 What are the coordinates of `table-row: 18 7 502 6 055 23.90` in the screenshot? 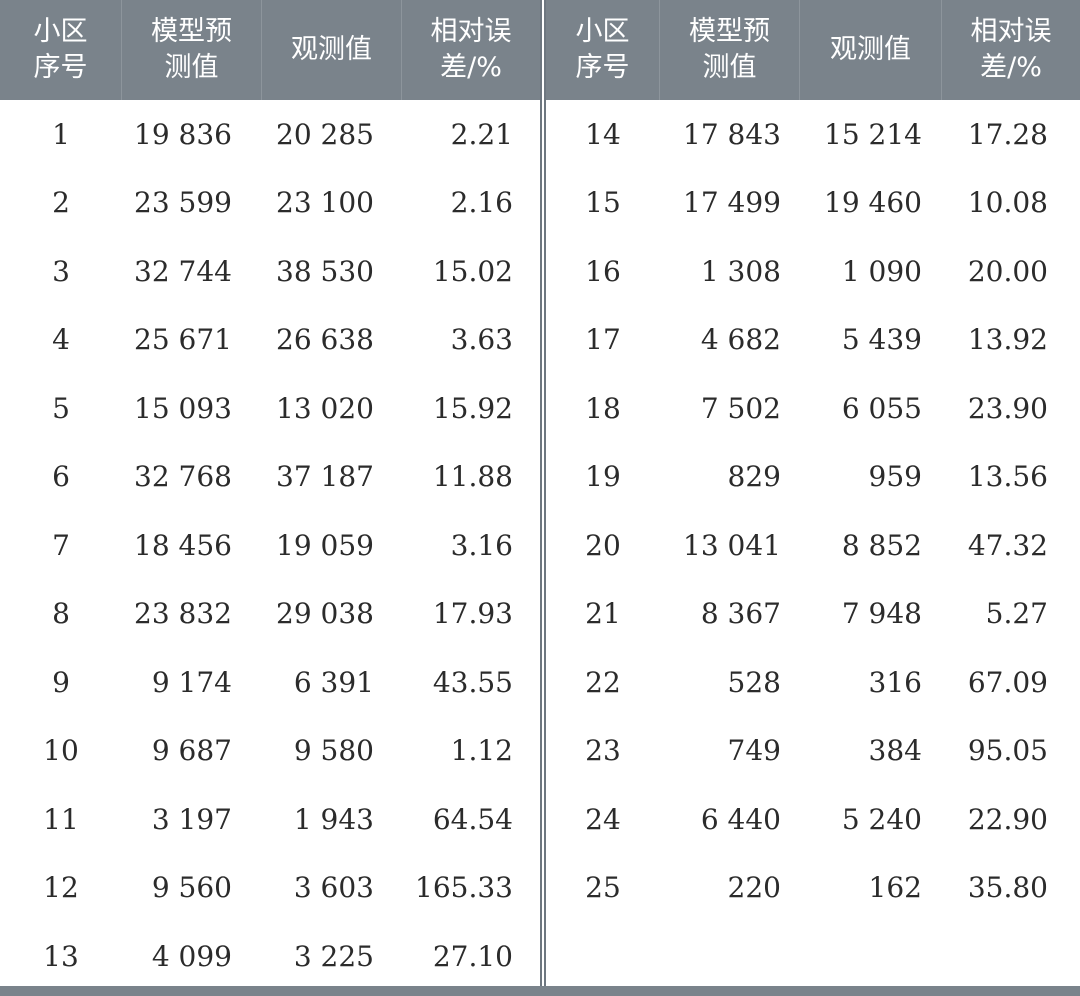 It's located at (813, 408).